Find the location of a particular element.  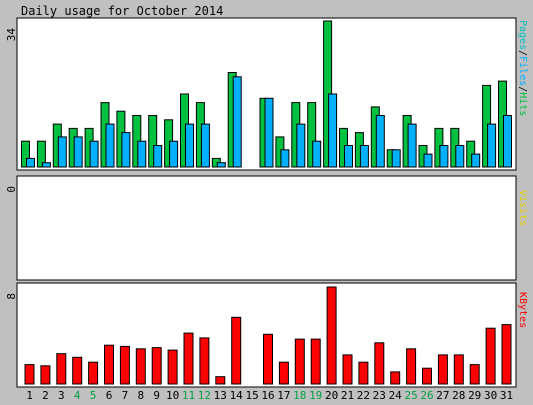

x-tick-label-day-31: 31 is located at coordinates (506, 395).